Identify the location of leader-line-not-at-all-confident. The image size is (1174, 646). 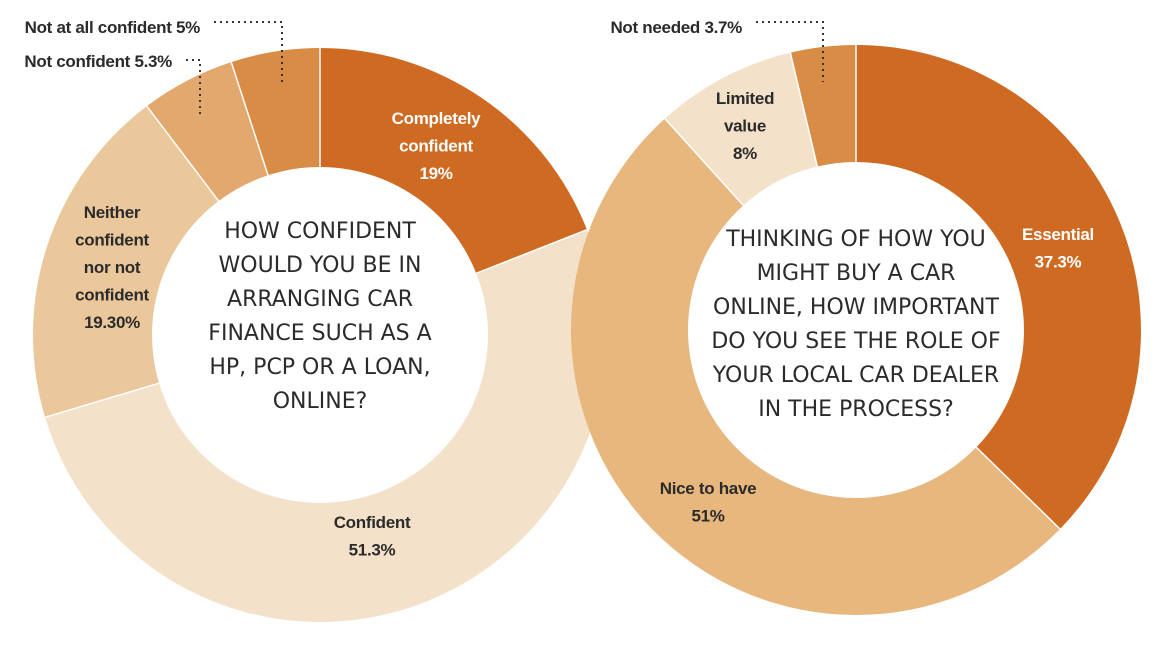
(248, 51).